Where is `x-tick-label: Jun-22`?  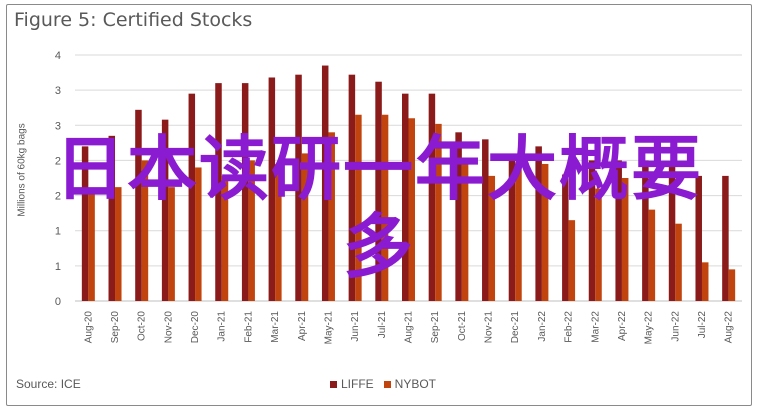 x-tick-label: Jun-22 is located at coordinates (675, 326).